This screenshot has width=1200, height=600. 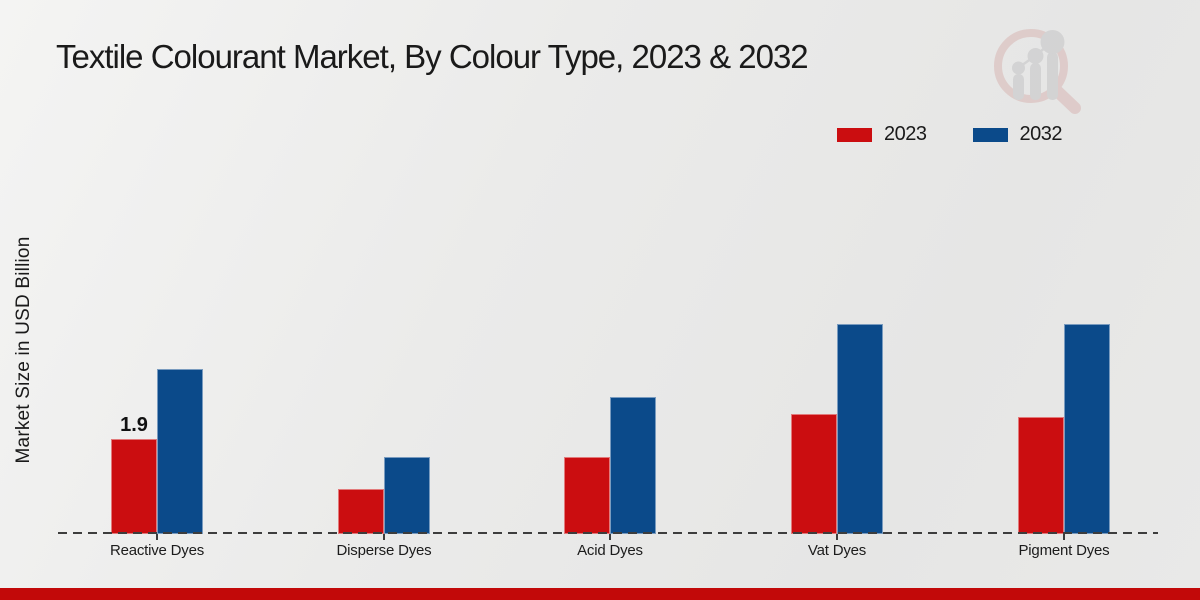 What do you see at coordinates (837, 537) in the screenshot?
I see `x-axis-tick-vat-dyes` at bounding box center [837, 537].